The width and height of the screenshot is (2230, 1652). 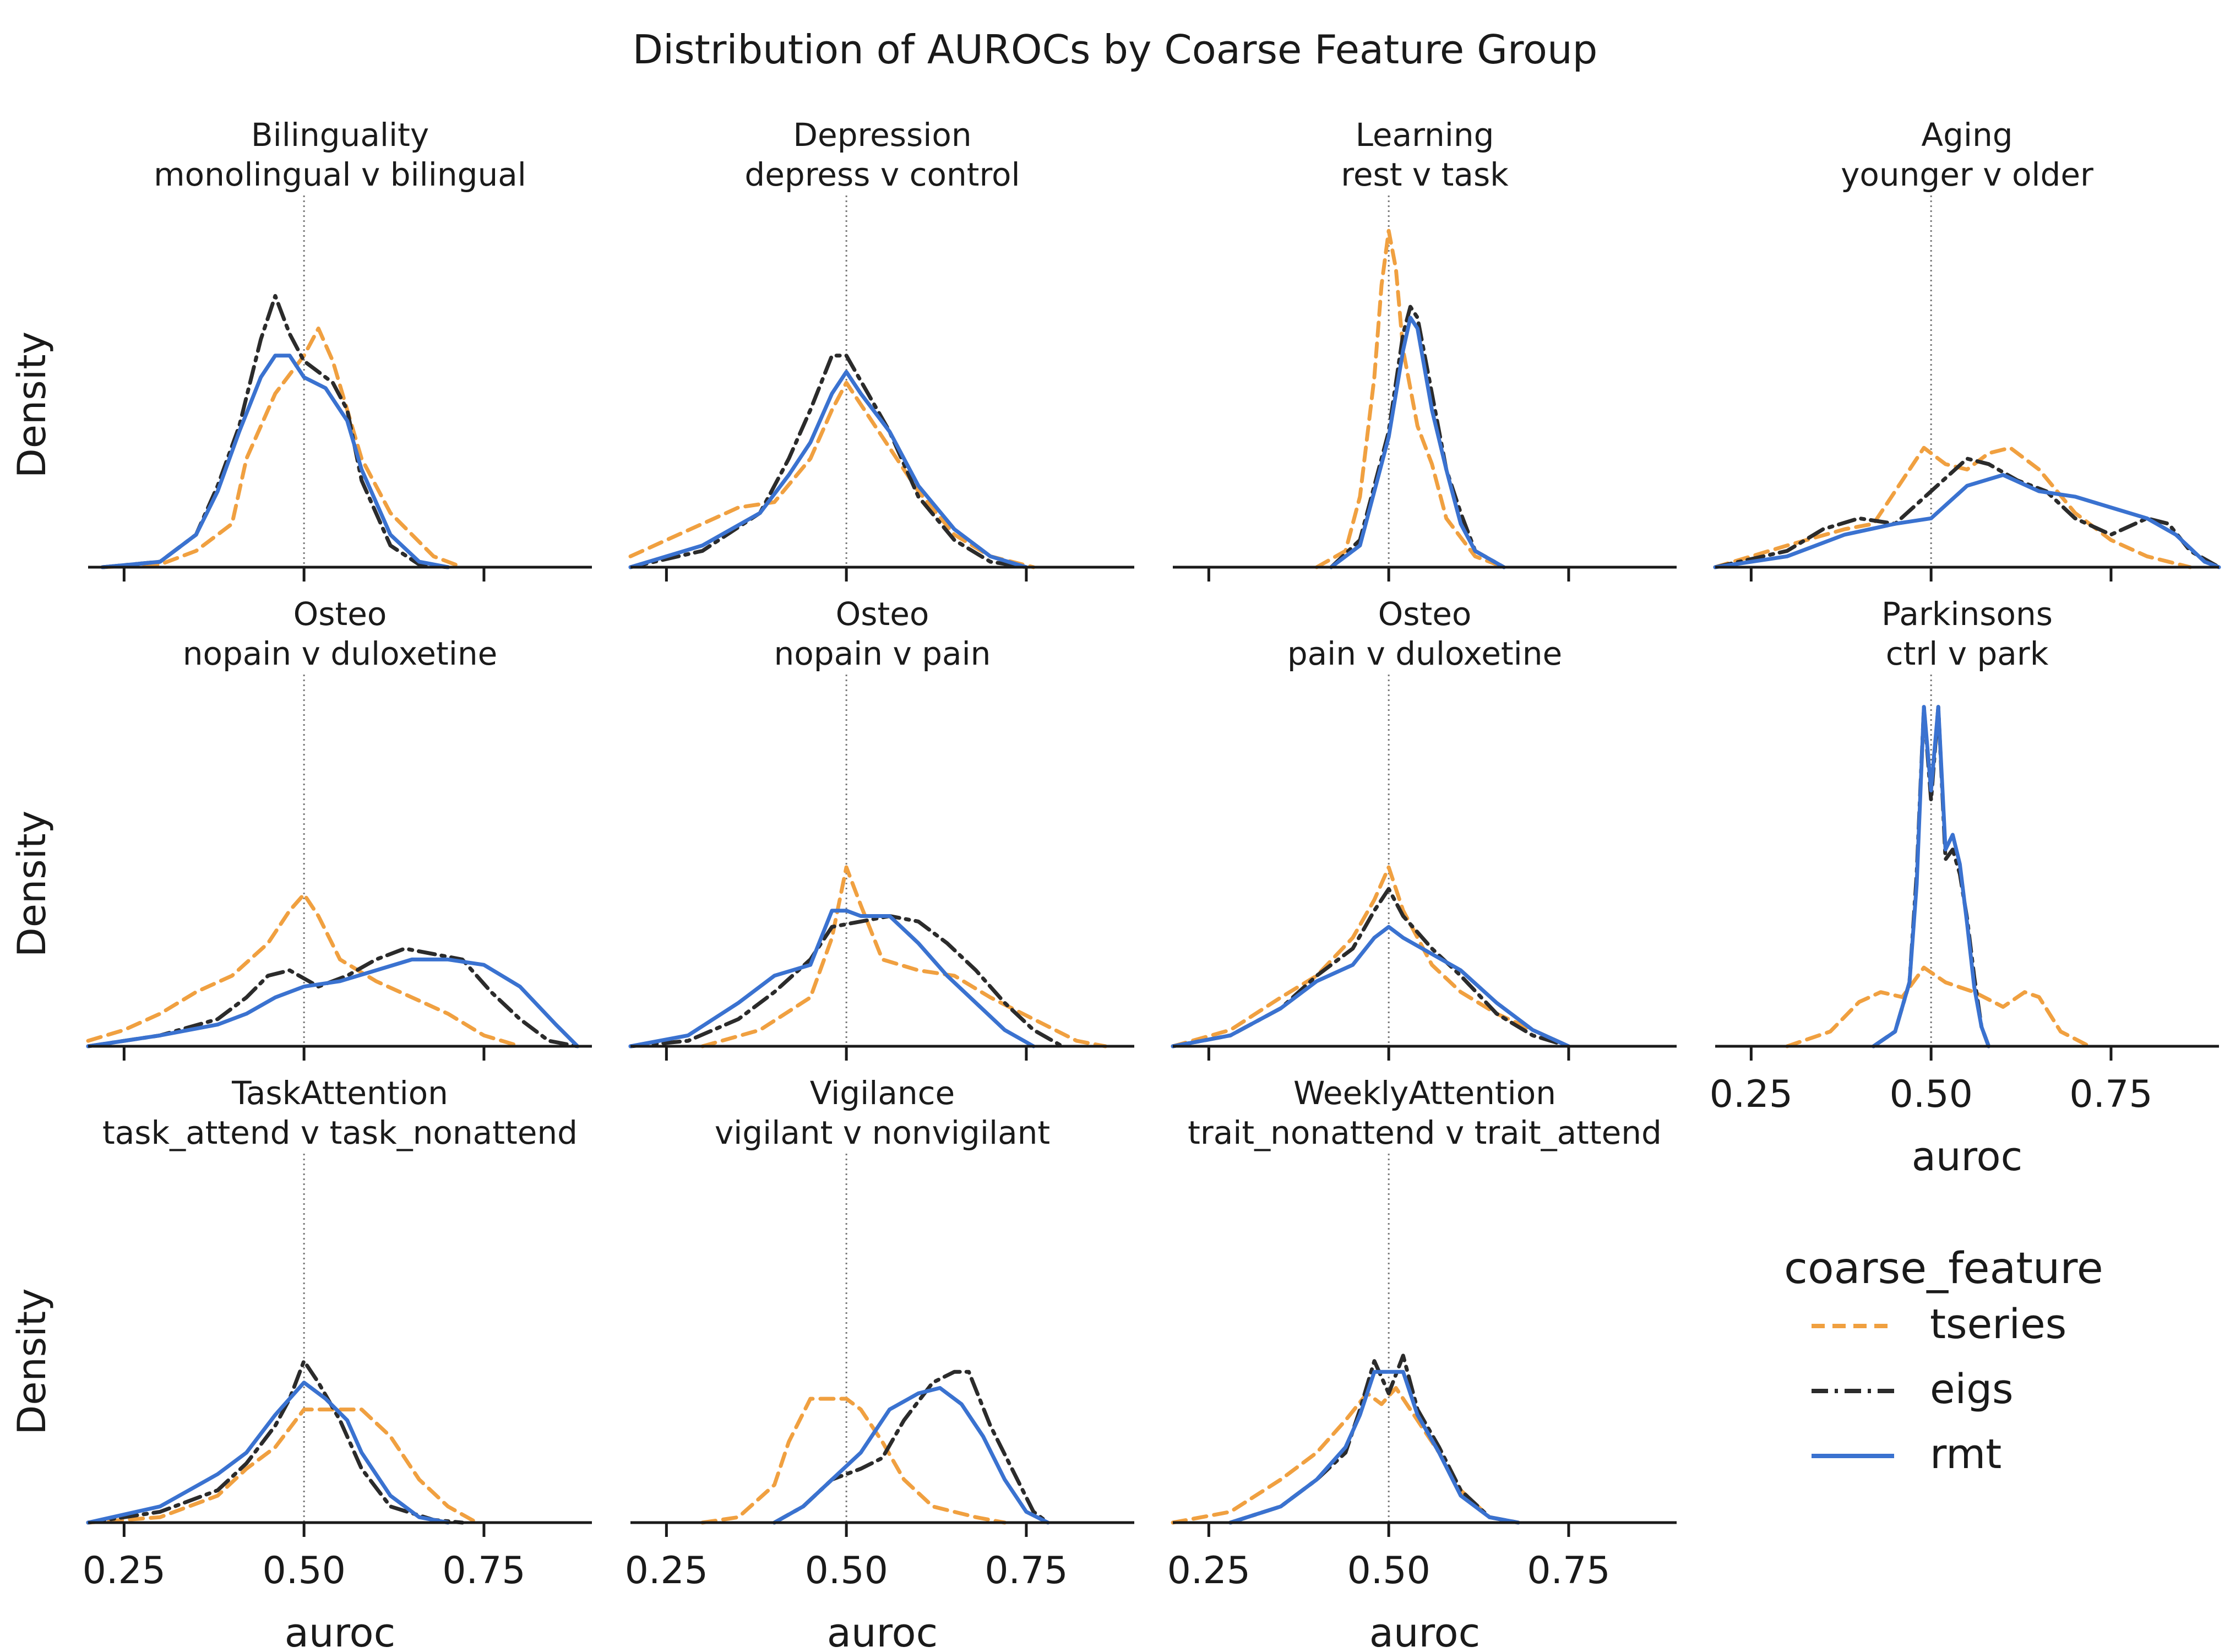 I want to click on panel-title: TaskAttention, so click(x=339, y=1093).